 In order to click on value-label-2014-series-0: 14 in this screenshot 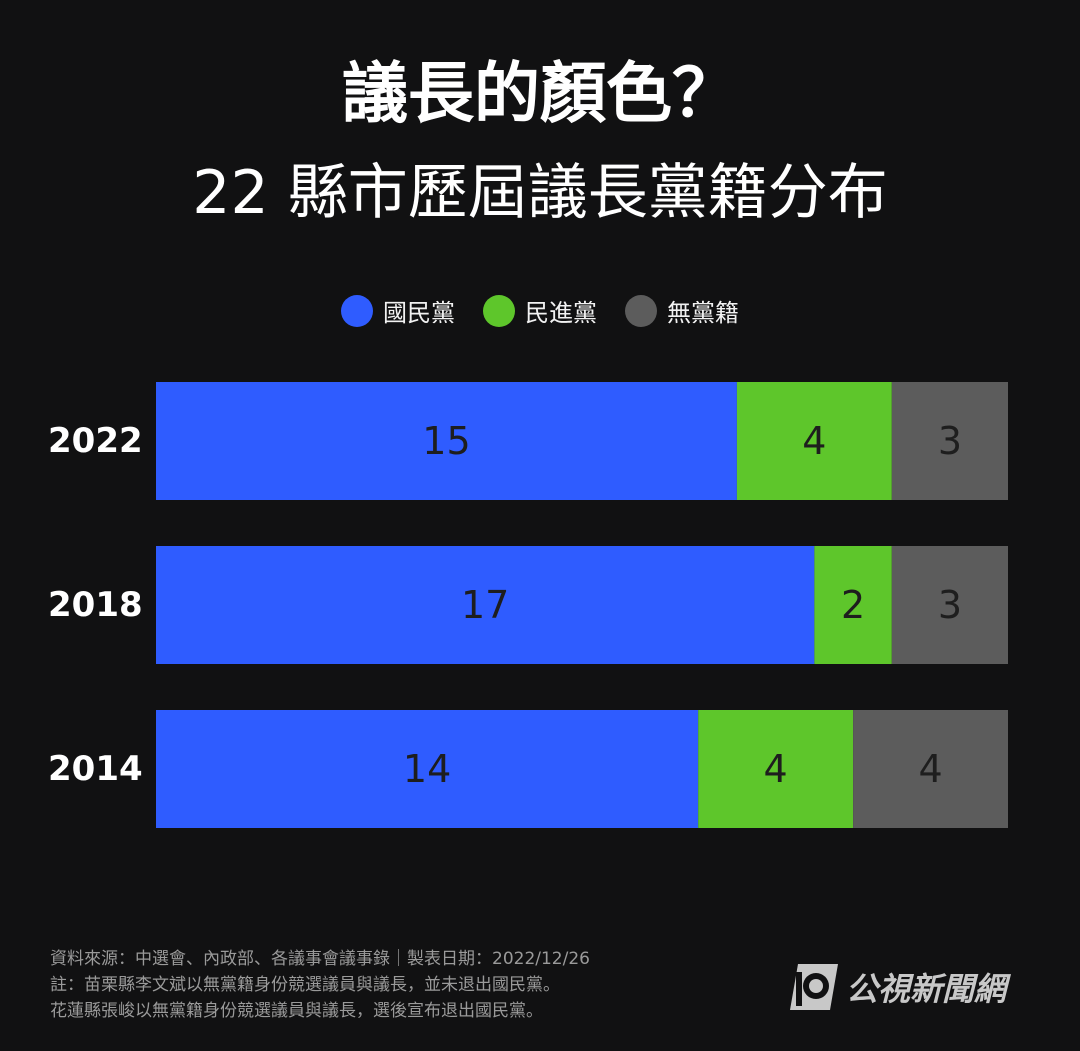, I will do `click(427, 769)`.